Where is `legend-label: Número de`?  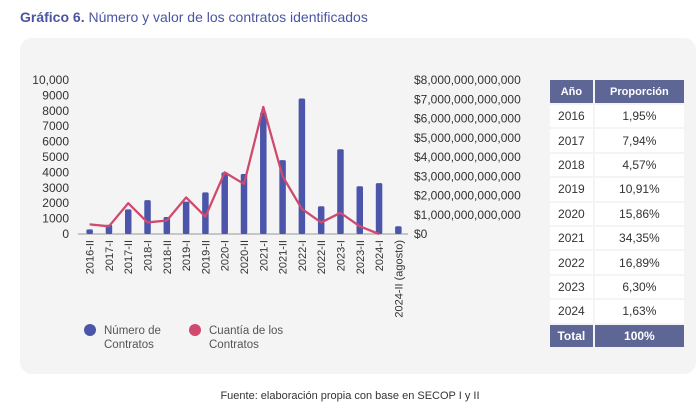 legend-label: Número de is located at coordinates (132, 331).